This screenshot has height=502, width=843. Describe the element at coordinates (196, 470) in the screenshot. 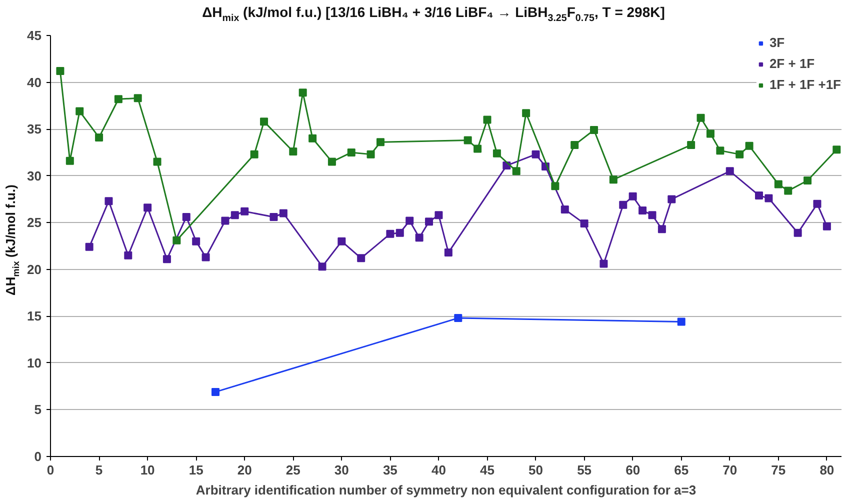

I see `x-tick-label: 15` at that location.